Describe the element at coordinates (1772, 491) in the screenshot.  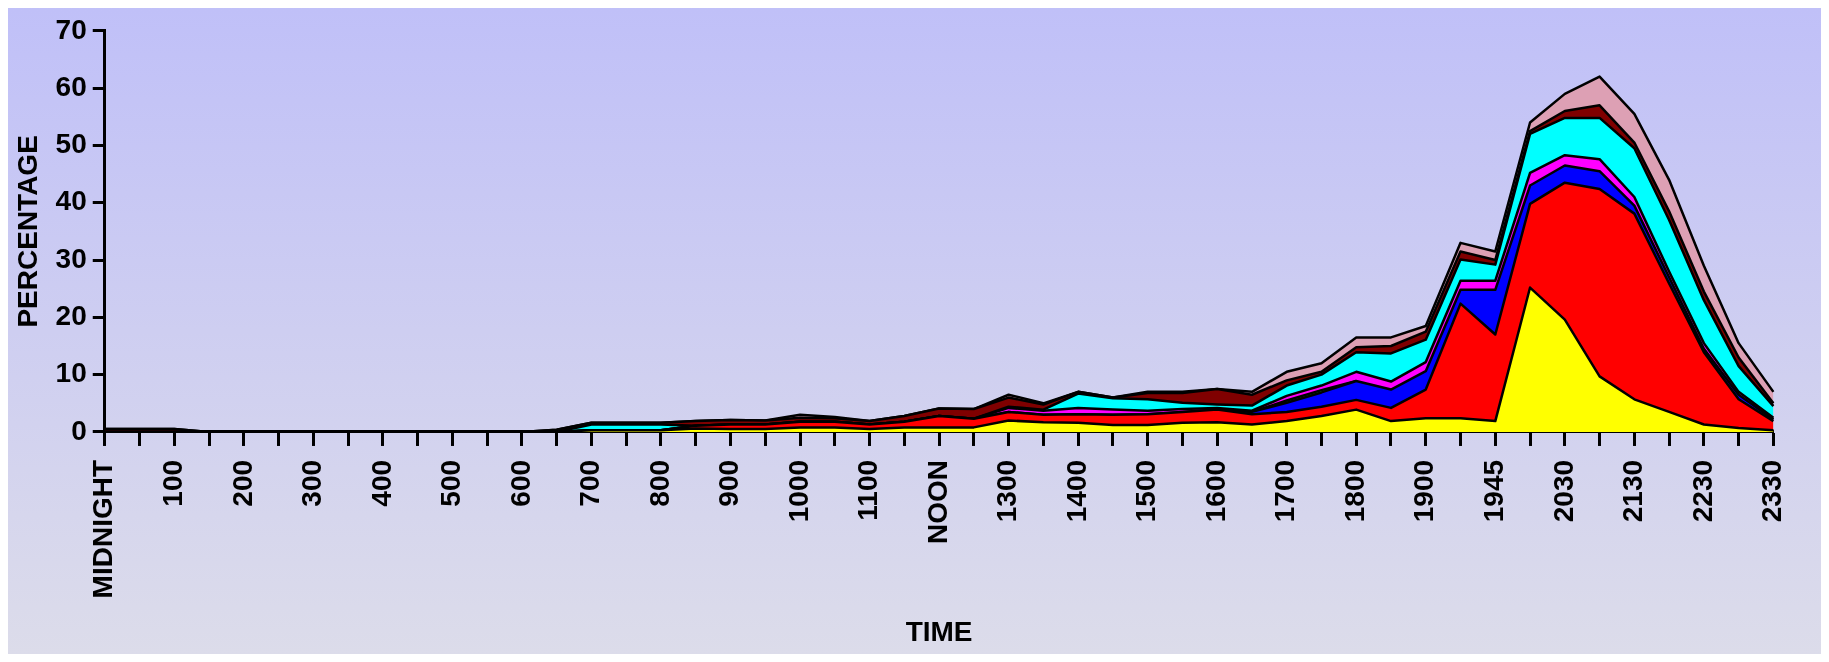
I see `x-tick-label: 2330` at that location.